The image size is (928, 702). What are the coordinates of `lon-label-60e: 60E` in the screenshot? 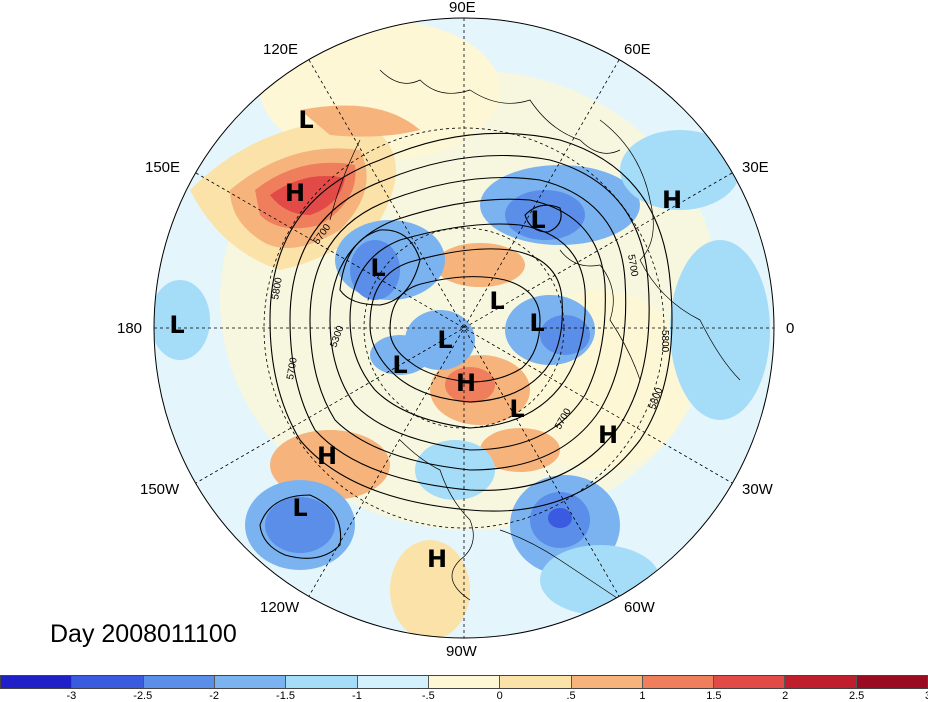 It's located at (637, 49).